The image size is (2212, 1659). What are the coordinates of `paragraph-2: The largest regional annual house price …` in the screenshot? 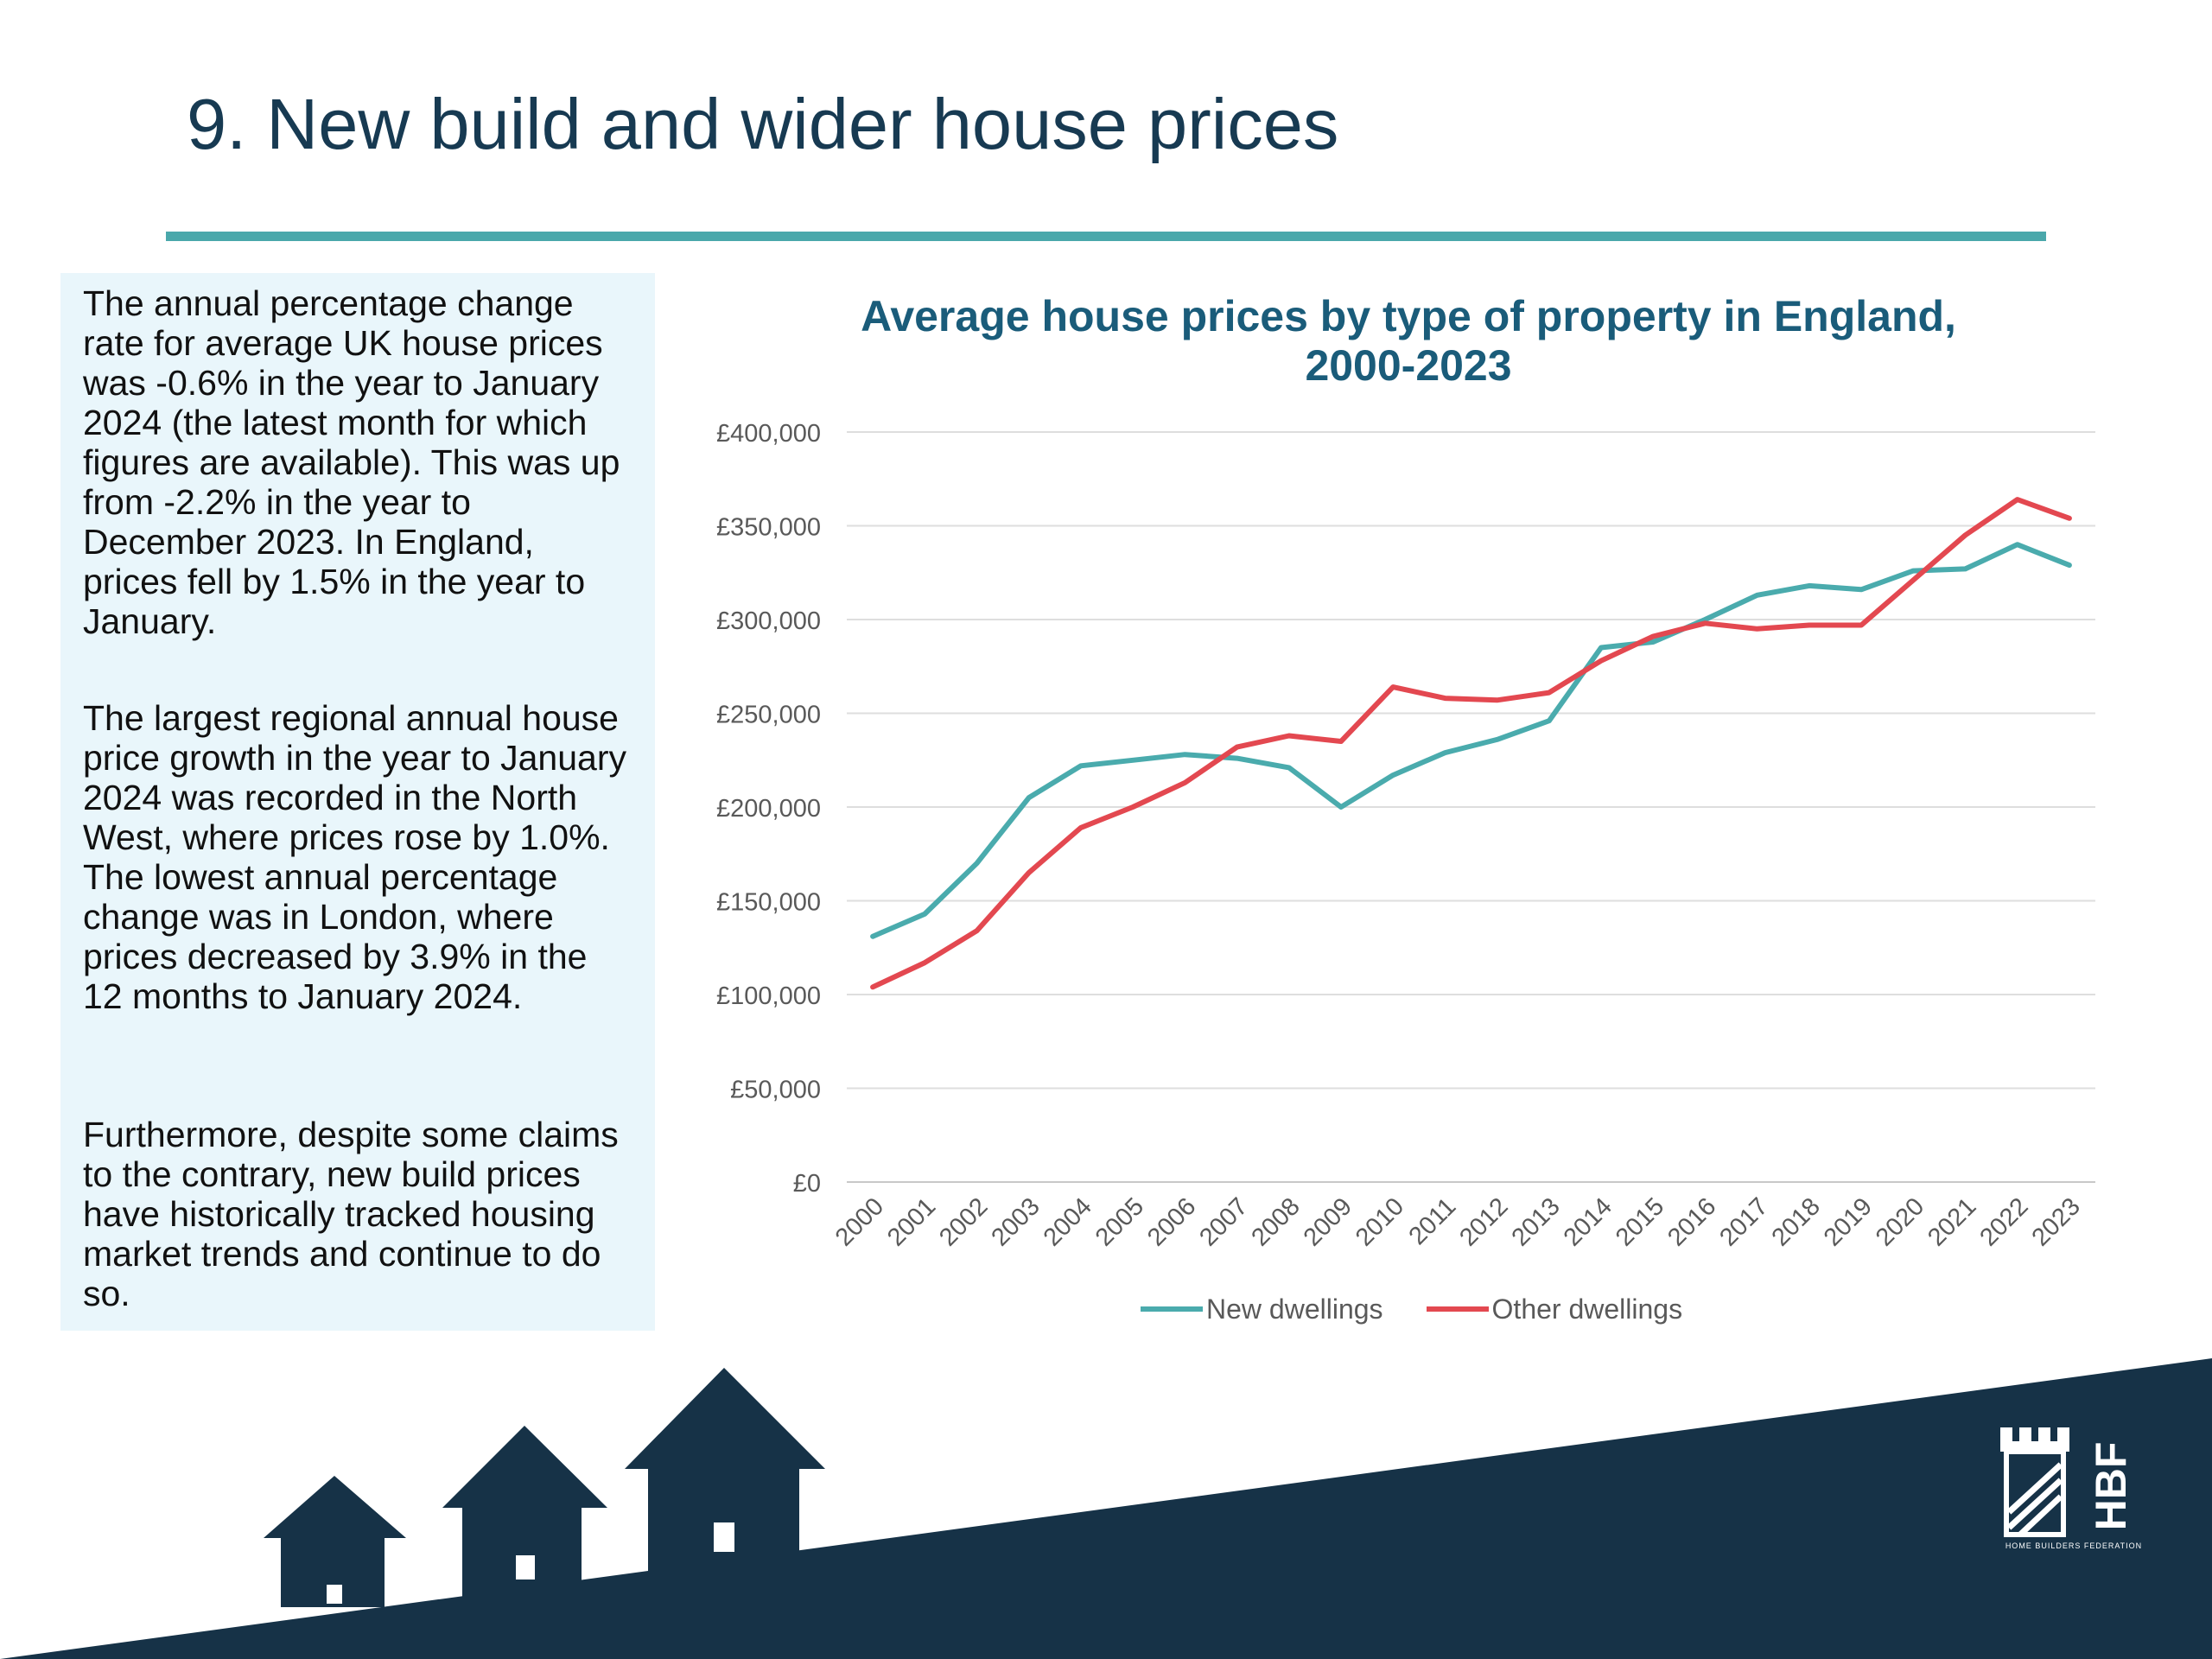 It's located at (354, 857).